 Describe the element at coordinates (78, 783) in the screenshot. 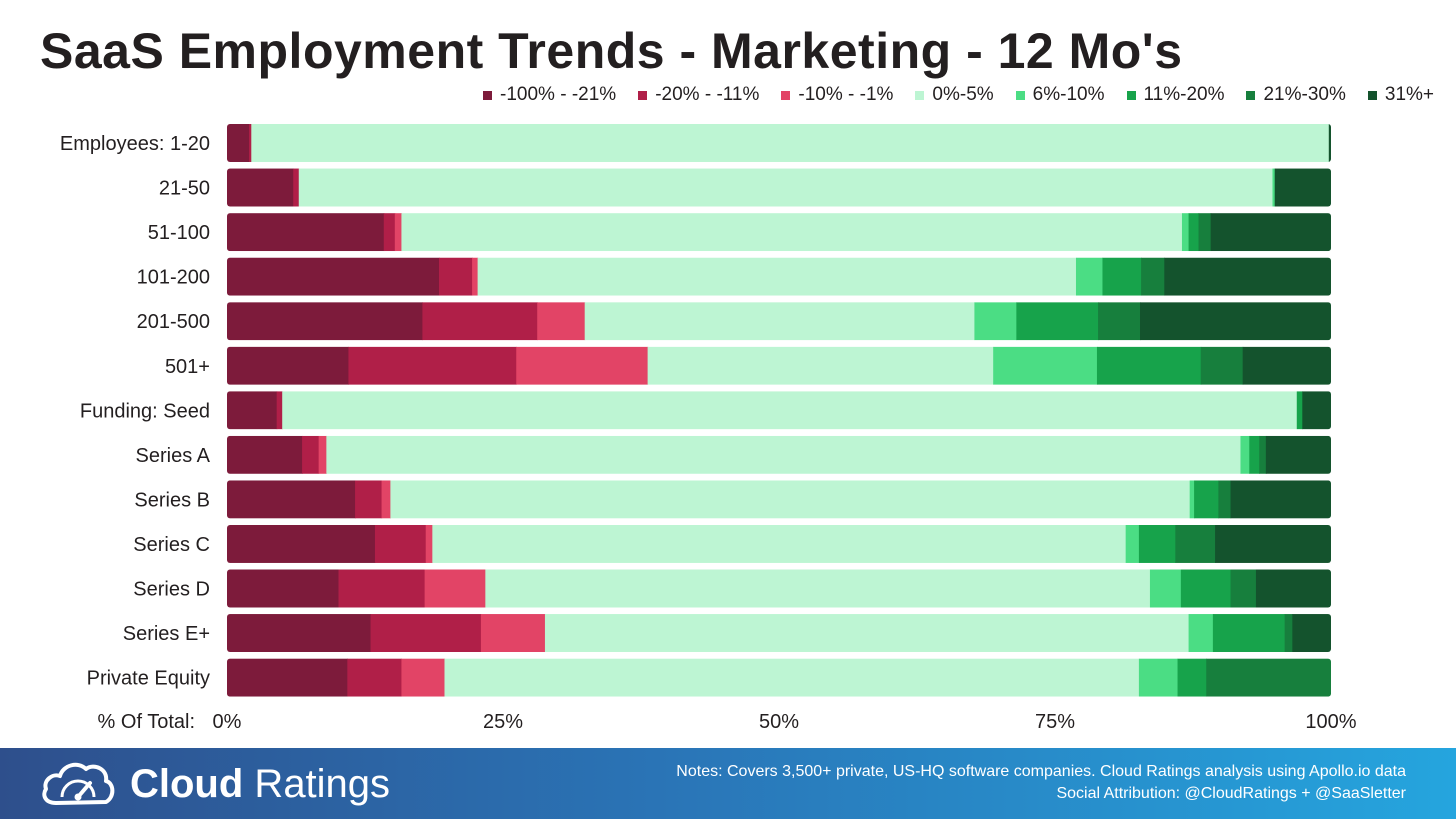

I see `cloud-gauge-icon` at that location.